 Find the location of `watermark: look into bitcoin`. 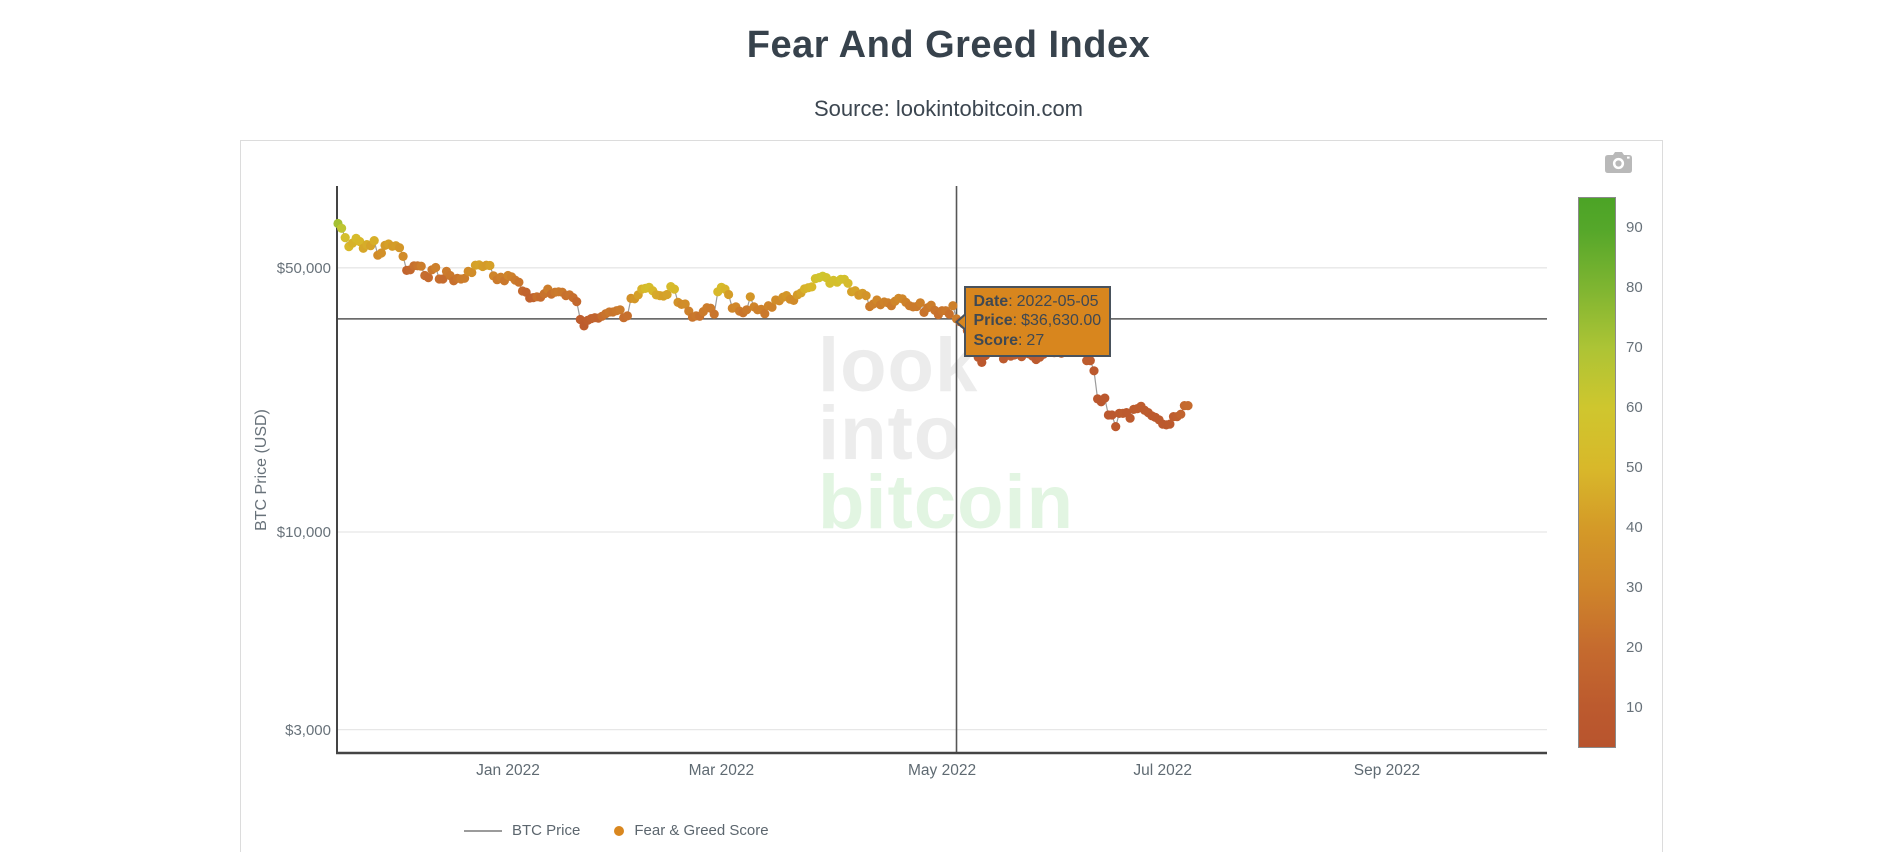

watermark: look into bitcoin is located at coordinates (946, 434).